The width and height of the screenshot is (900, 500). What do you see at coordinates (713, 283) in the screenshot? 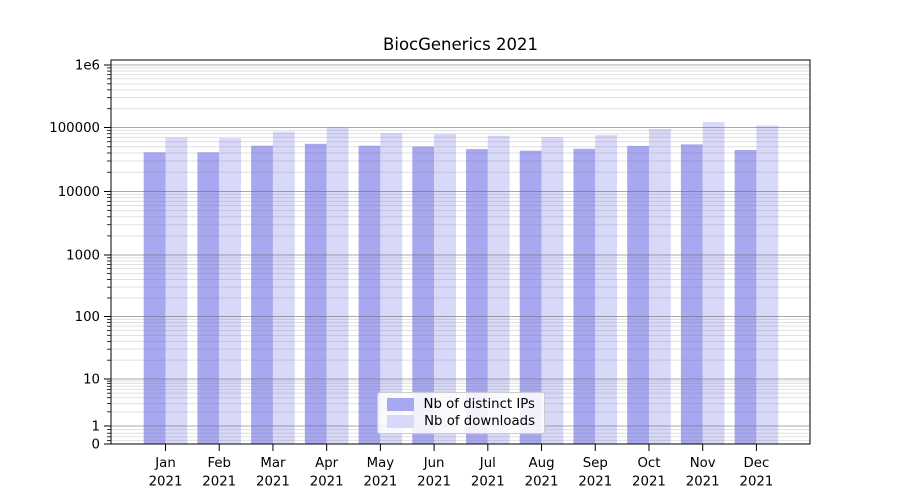
I see `bar-downloads-nov` at bounding box center [713, 283].